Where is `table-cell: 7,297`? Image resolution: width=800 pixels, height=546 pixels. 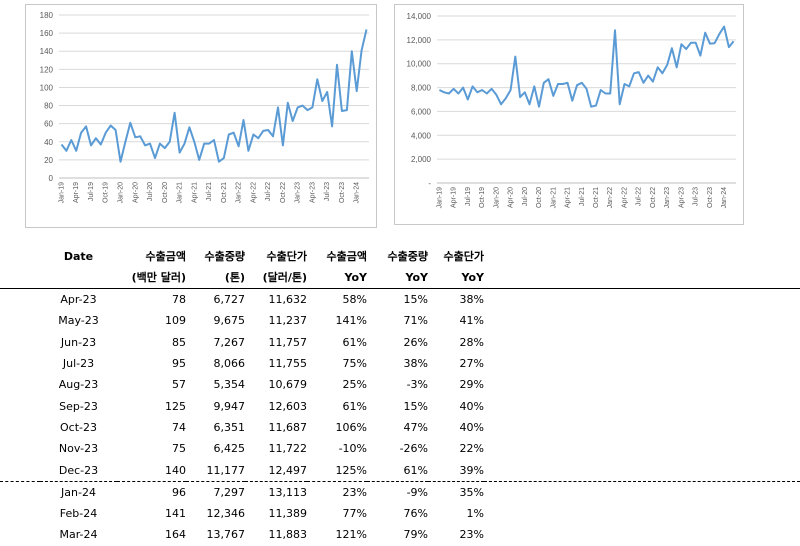
table-cell: 7,297 is located at coordinates (215, 491).